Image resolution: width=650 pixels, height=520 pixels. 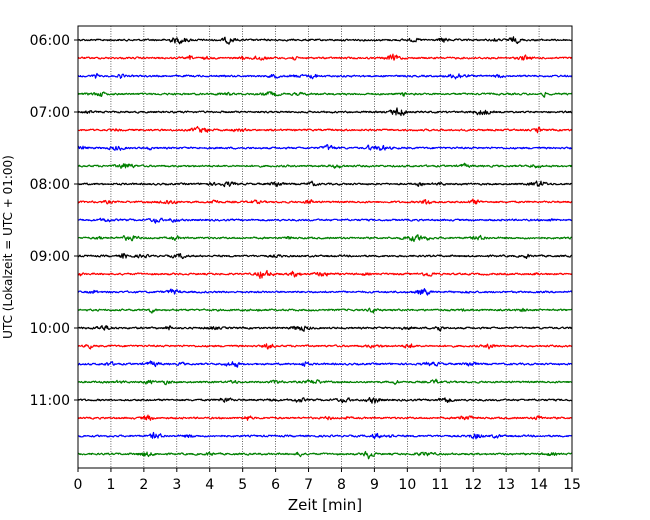 What do you see at coordinates (50, 257) in the screenshot?
I see `y-tick-label: 09:00` at bounding box center [50, 257].